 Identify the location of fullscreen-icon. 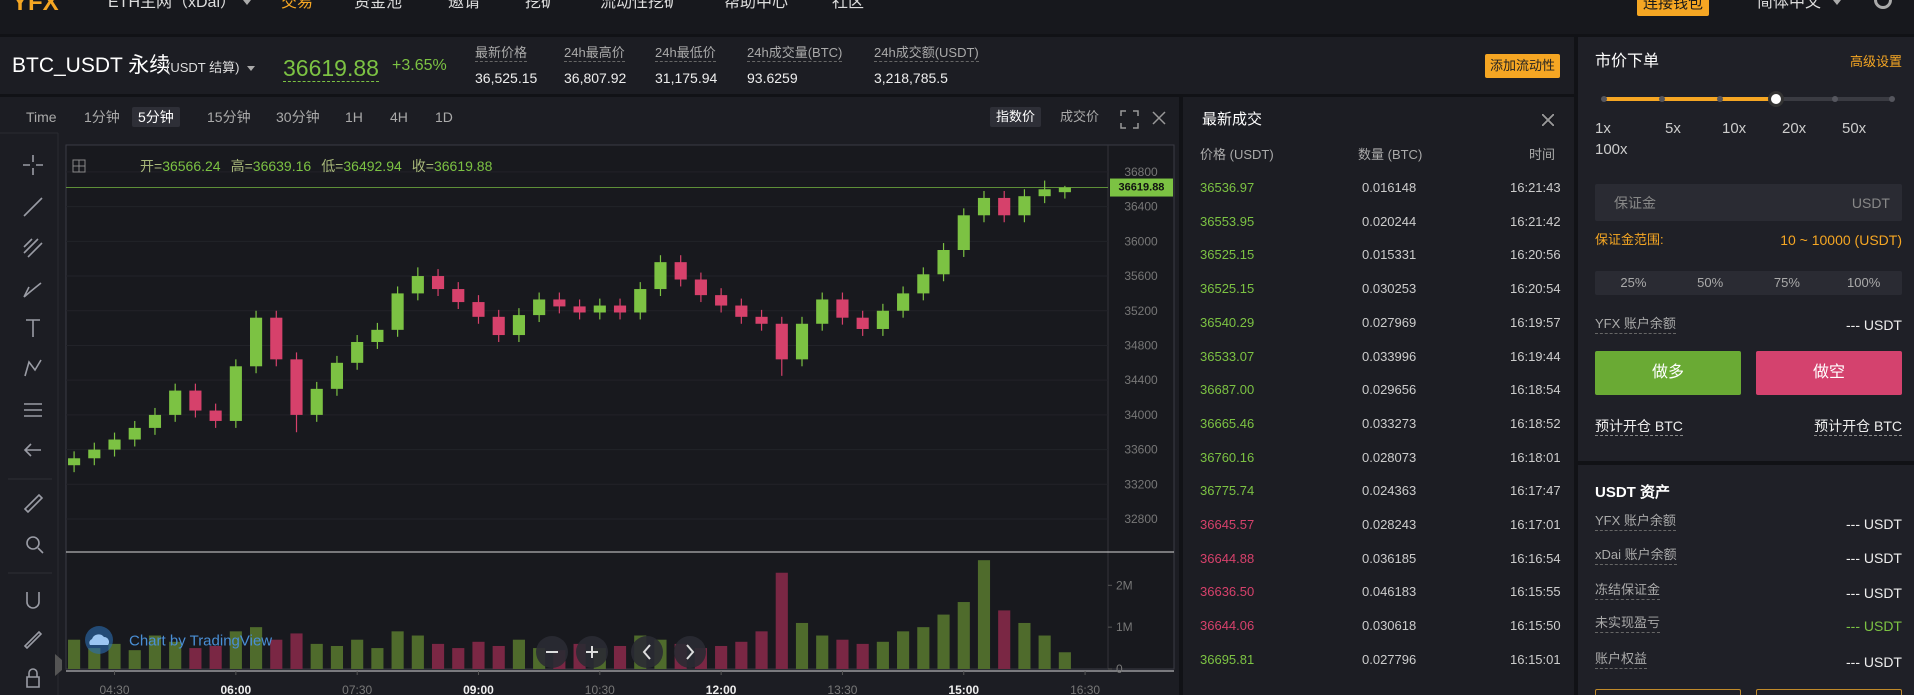
(1129, 119).